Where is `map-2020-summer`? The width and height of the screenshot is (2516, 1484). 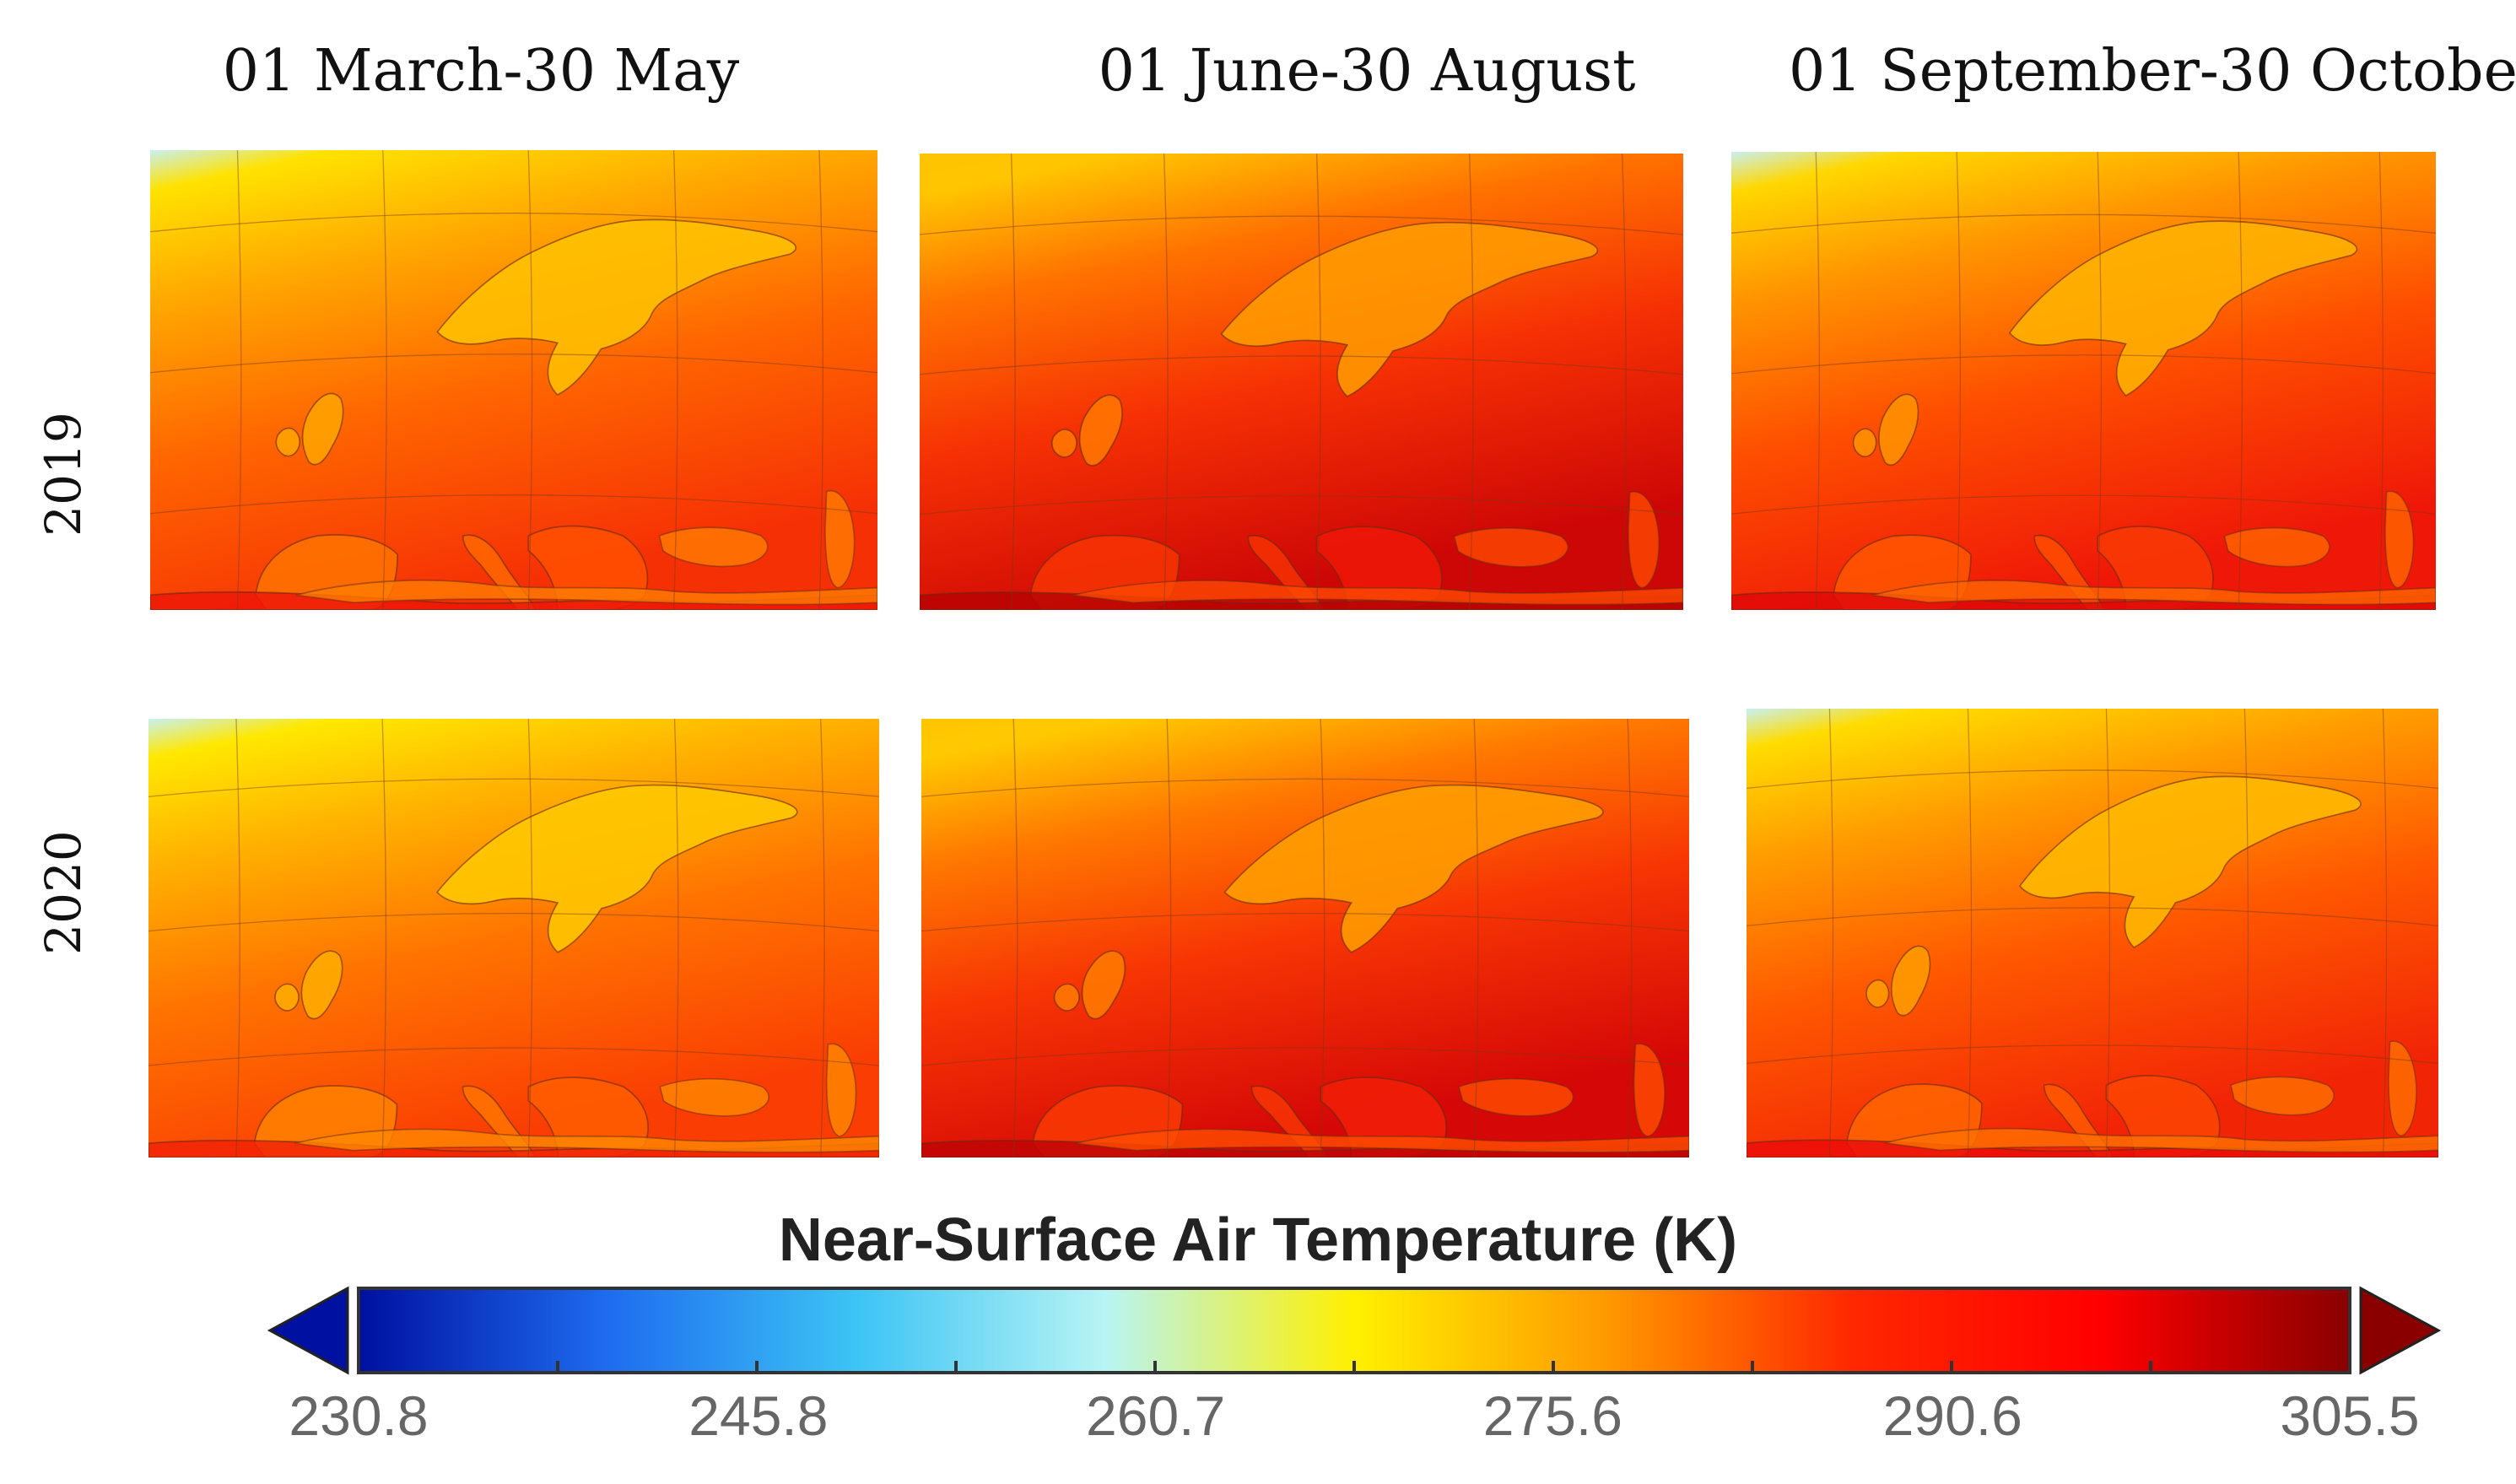 map-2020-summer is located at coordinates (1305, 938).